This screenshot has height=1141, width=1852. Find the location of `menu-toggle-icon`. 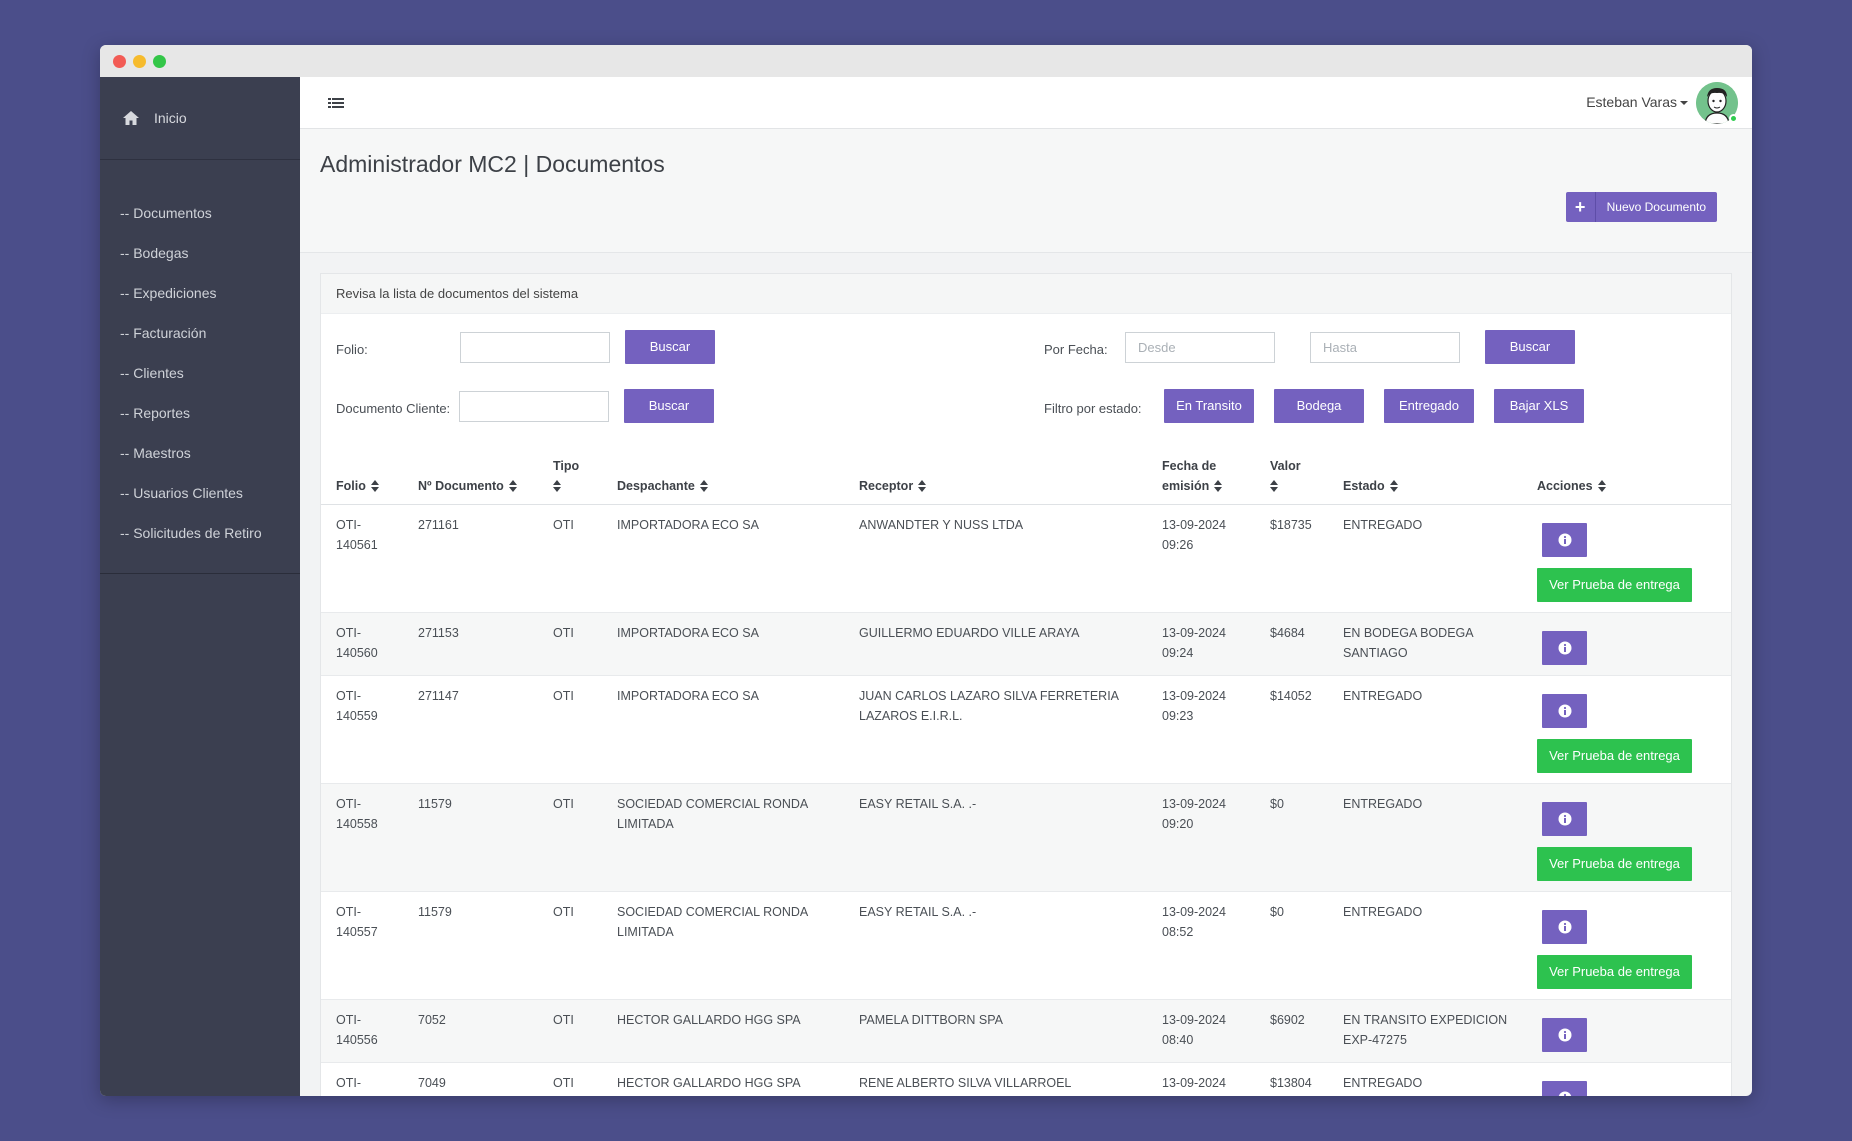

menu-toggle-icon is located at coordinates (336, 103).